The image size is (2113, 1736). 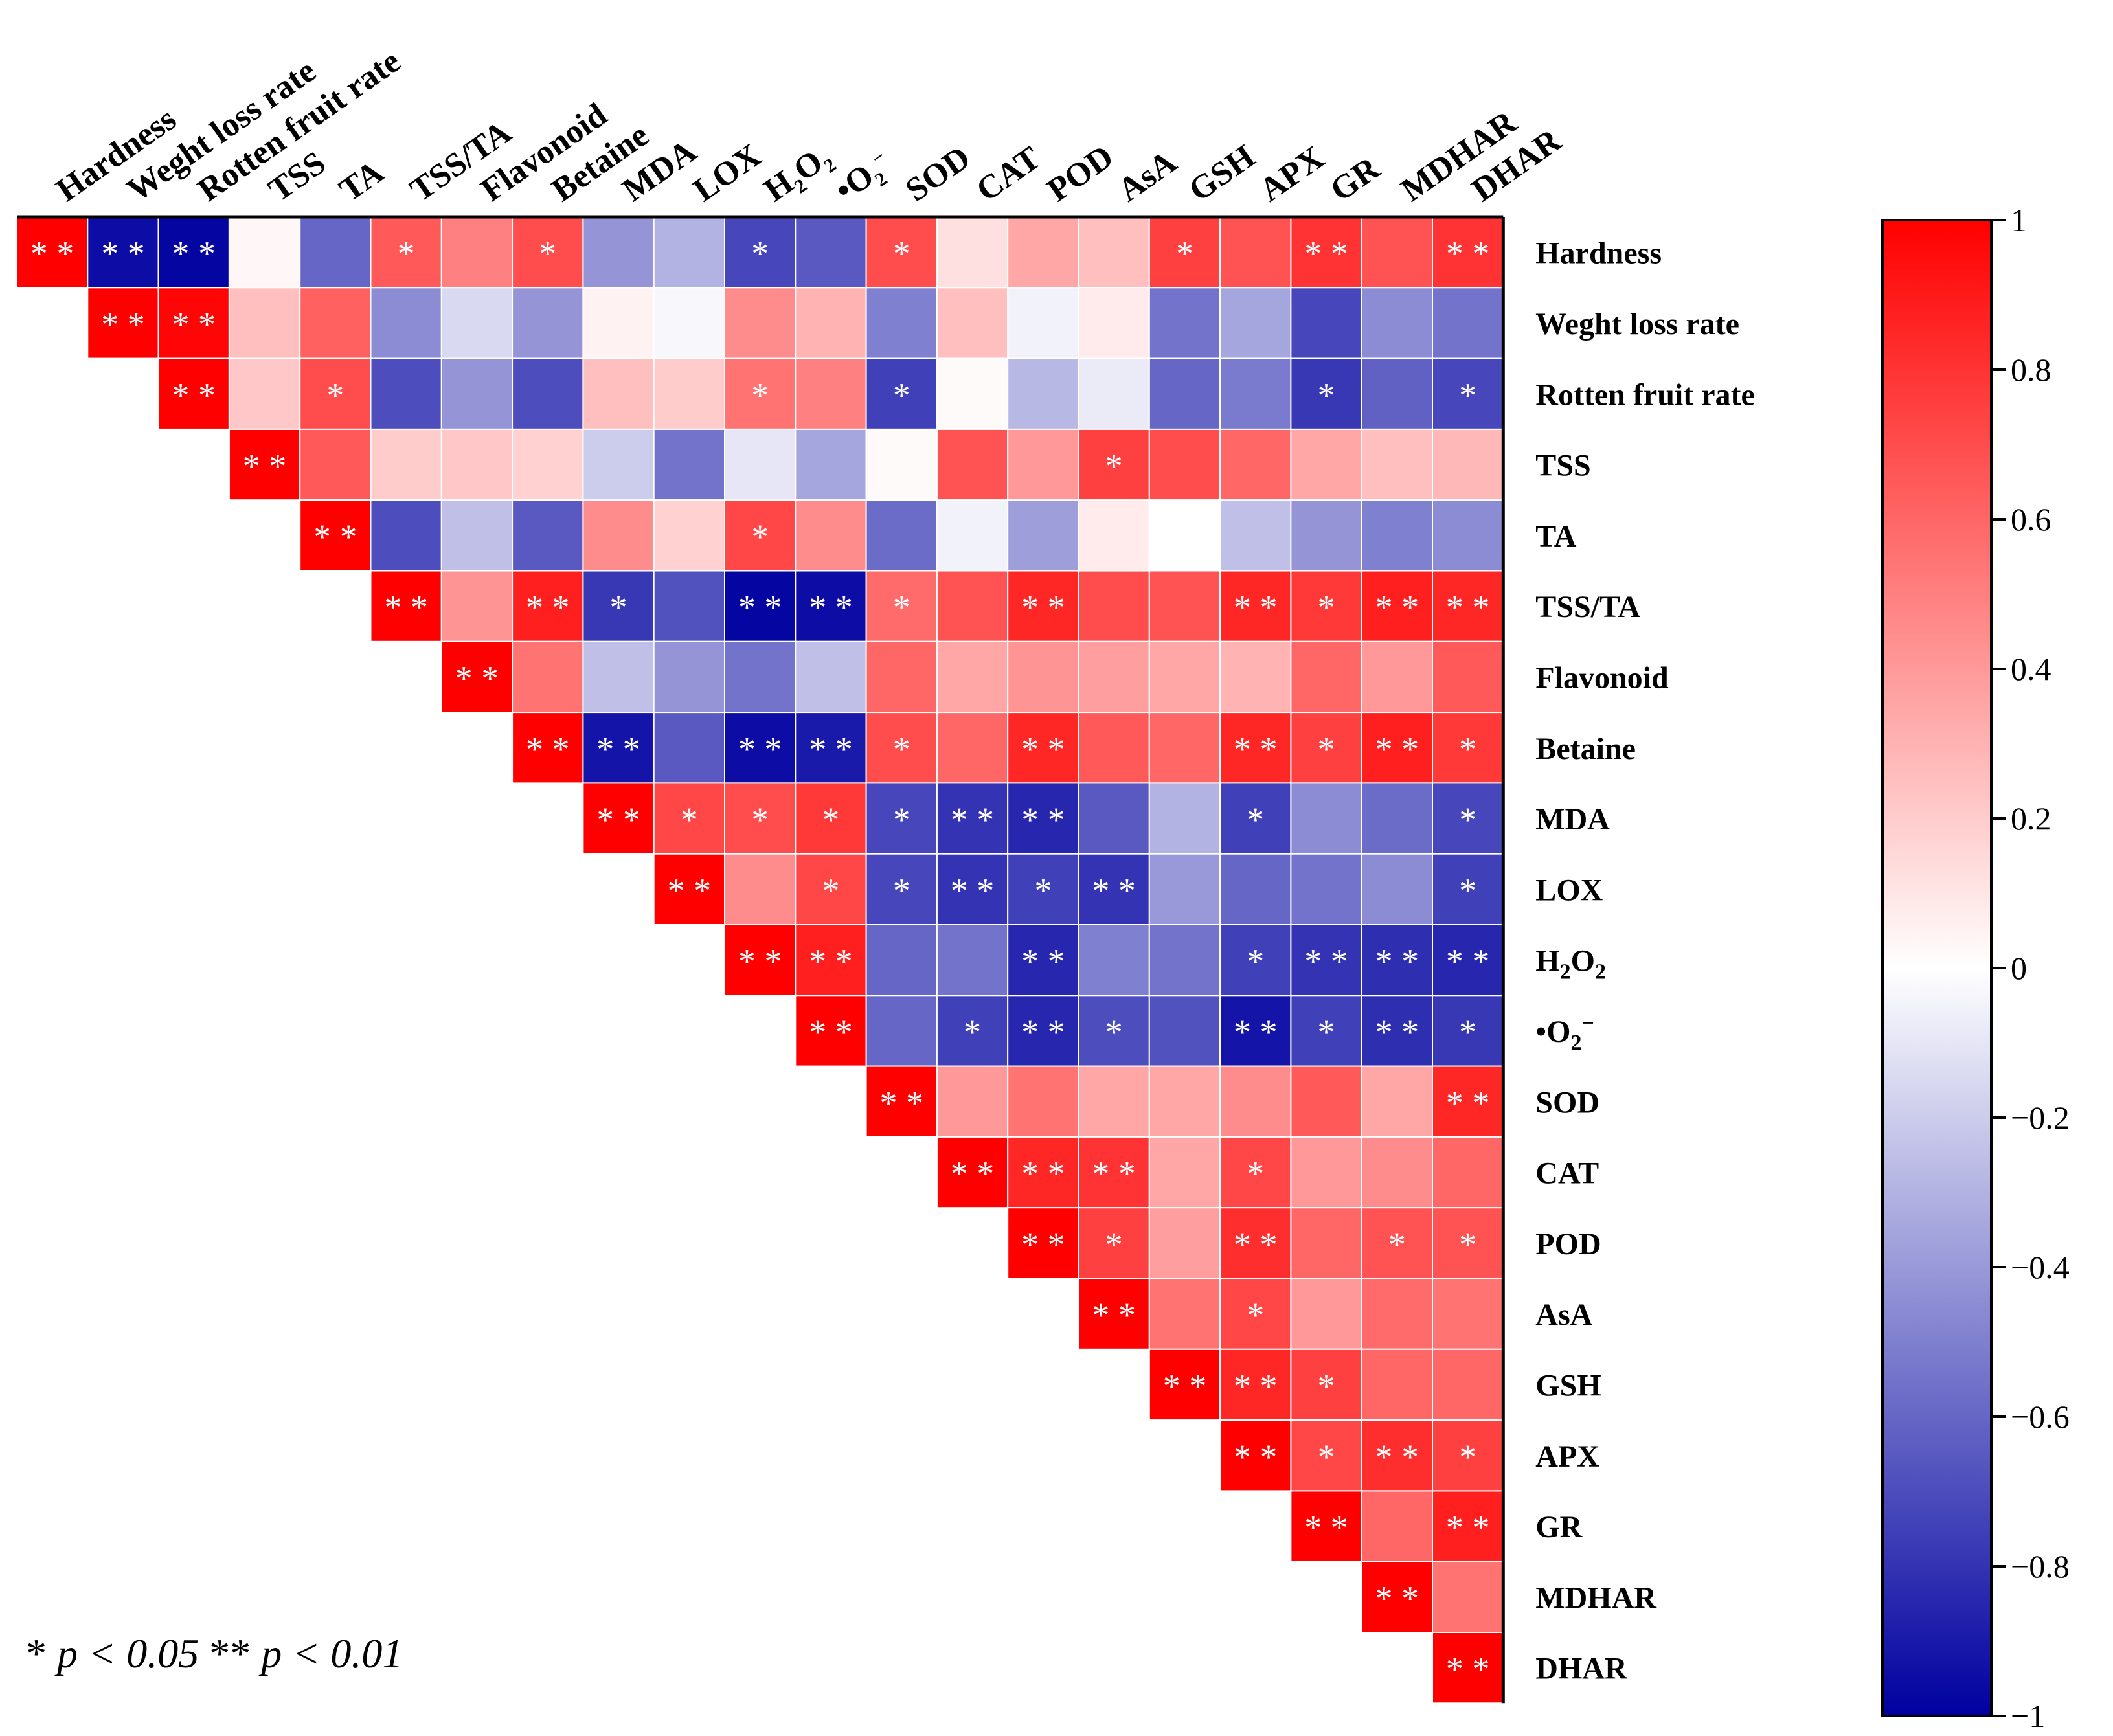 I want to click on row-label-weght-loss-rate: Weght loss rate, so click(x=1637, y=324).